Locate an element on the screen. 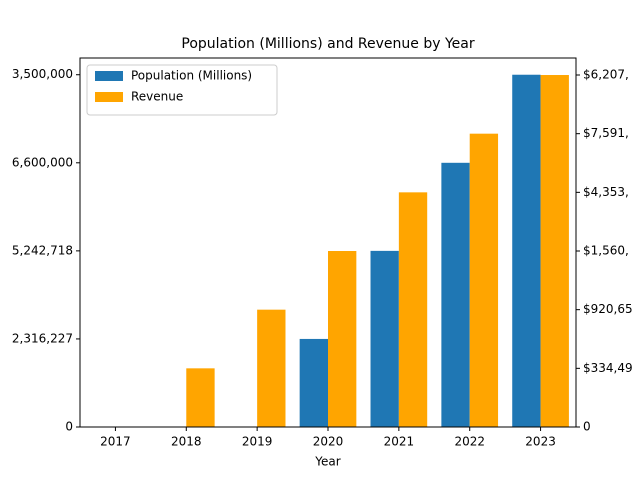  x-tick-label: 2022 is located at coordinates (469, 442).